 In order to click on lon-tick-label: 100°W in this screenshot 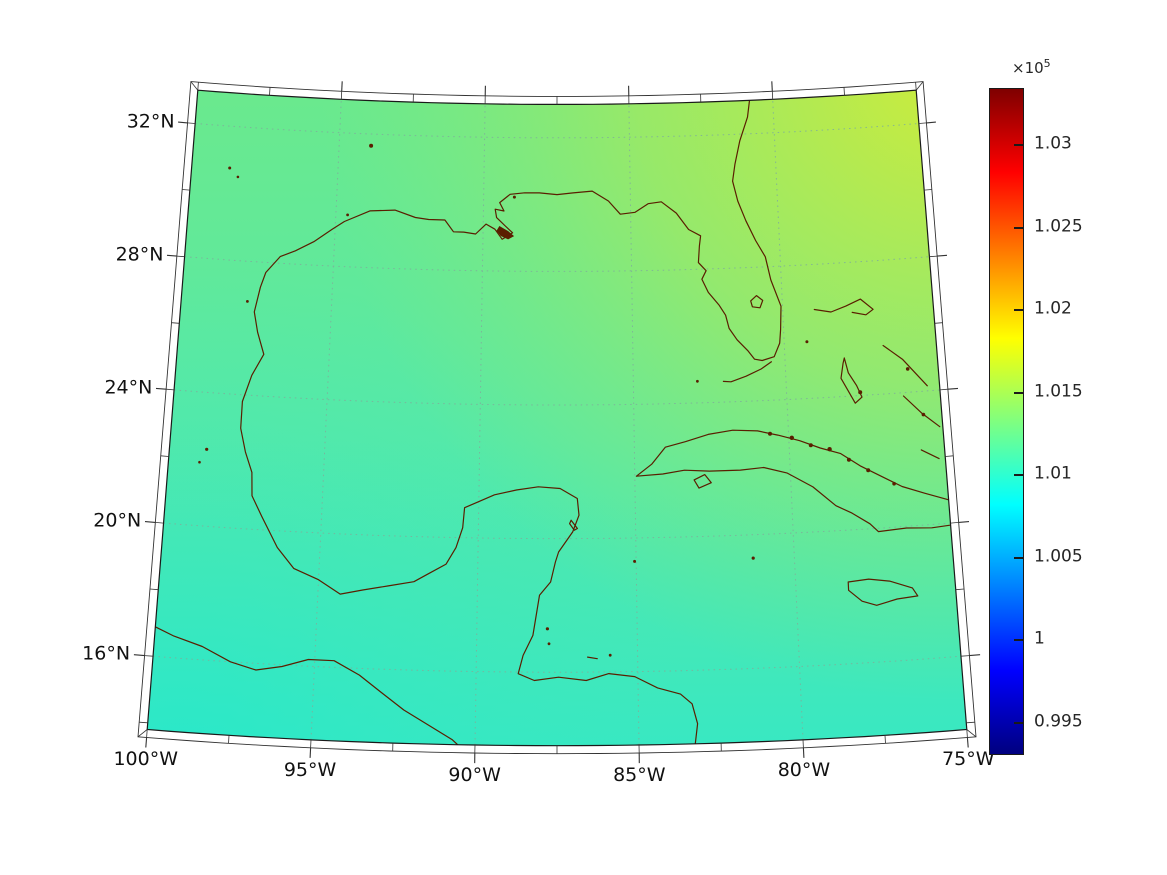, I will do `click(145, 759)`.